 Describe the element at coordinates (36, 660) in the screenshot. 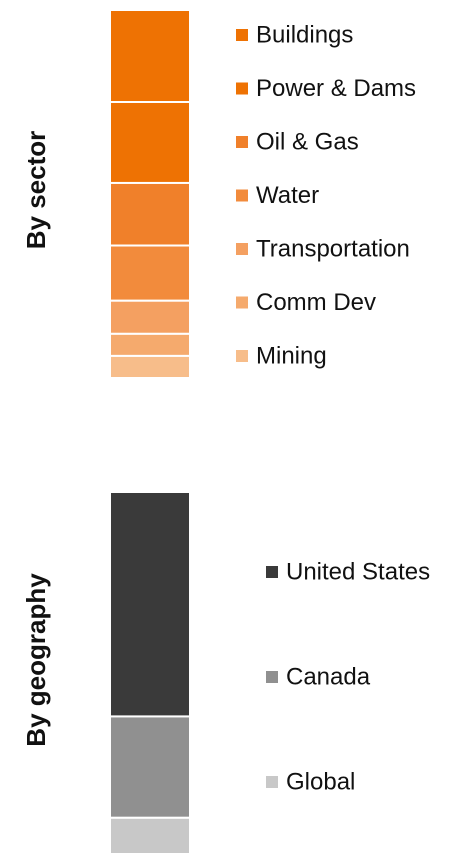

I see `y-axis-label: By geography` at that location.